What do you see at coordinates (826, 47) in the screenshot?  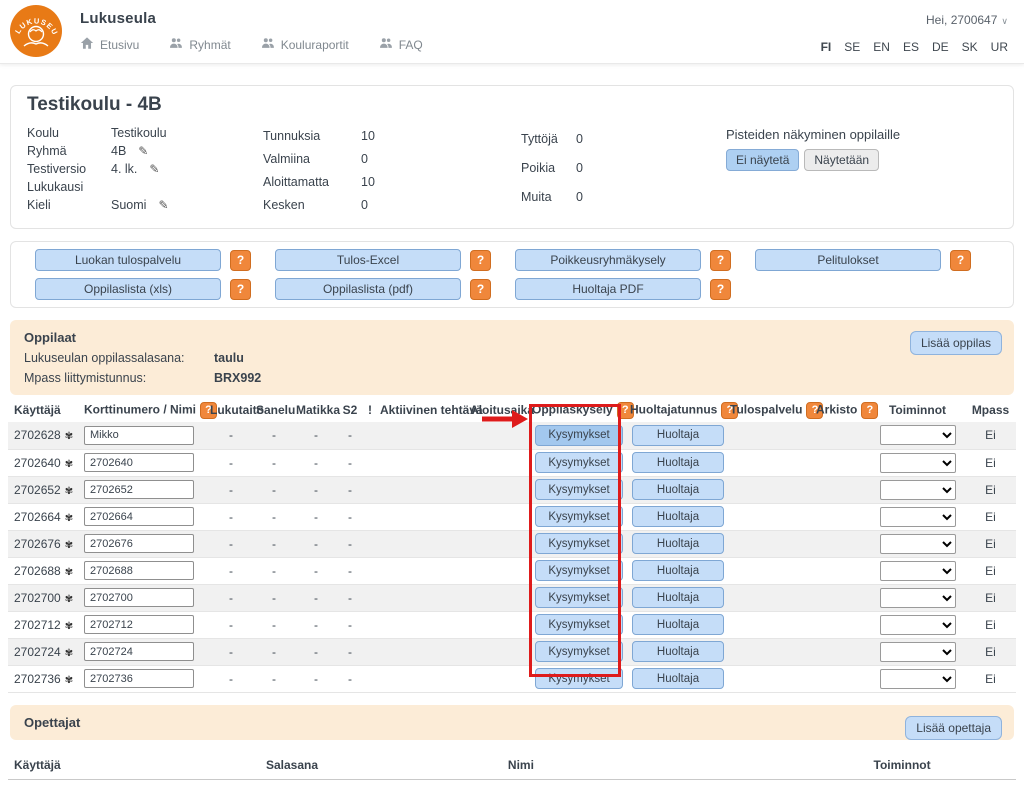 I see `language-option: FI` at bounding box center [826, 47].